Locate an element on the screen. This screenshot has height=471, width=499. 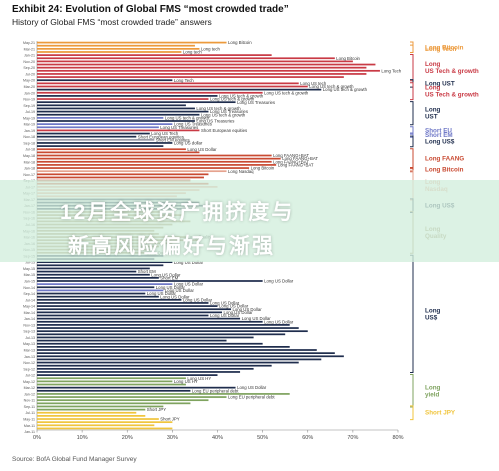
y-tick-label: Nov-17 is located at coordinates (29, 175).